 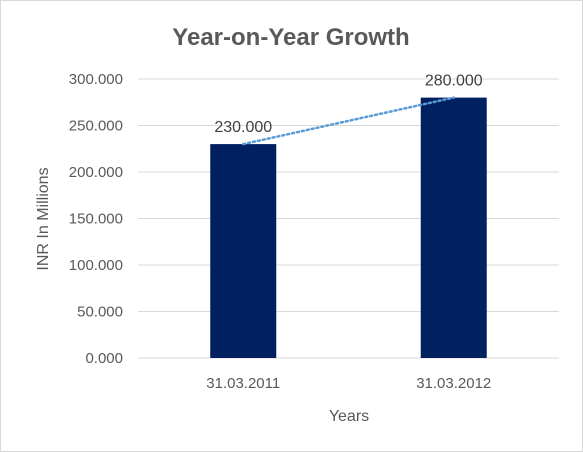 I want to click on data-labels: 230.000 280.000, so click(x=348, y=105).